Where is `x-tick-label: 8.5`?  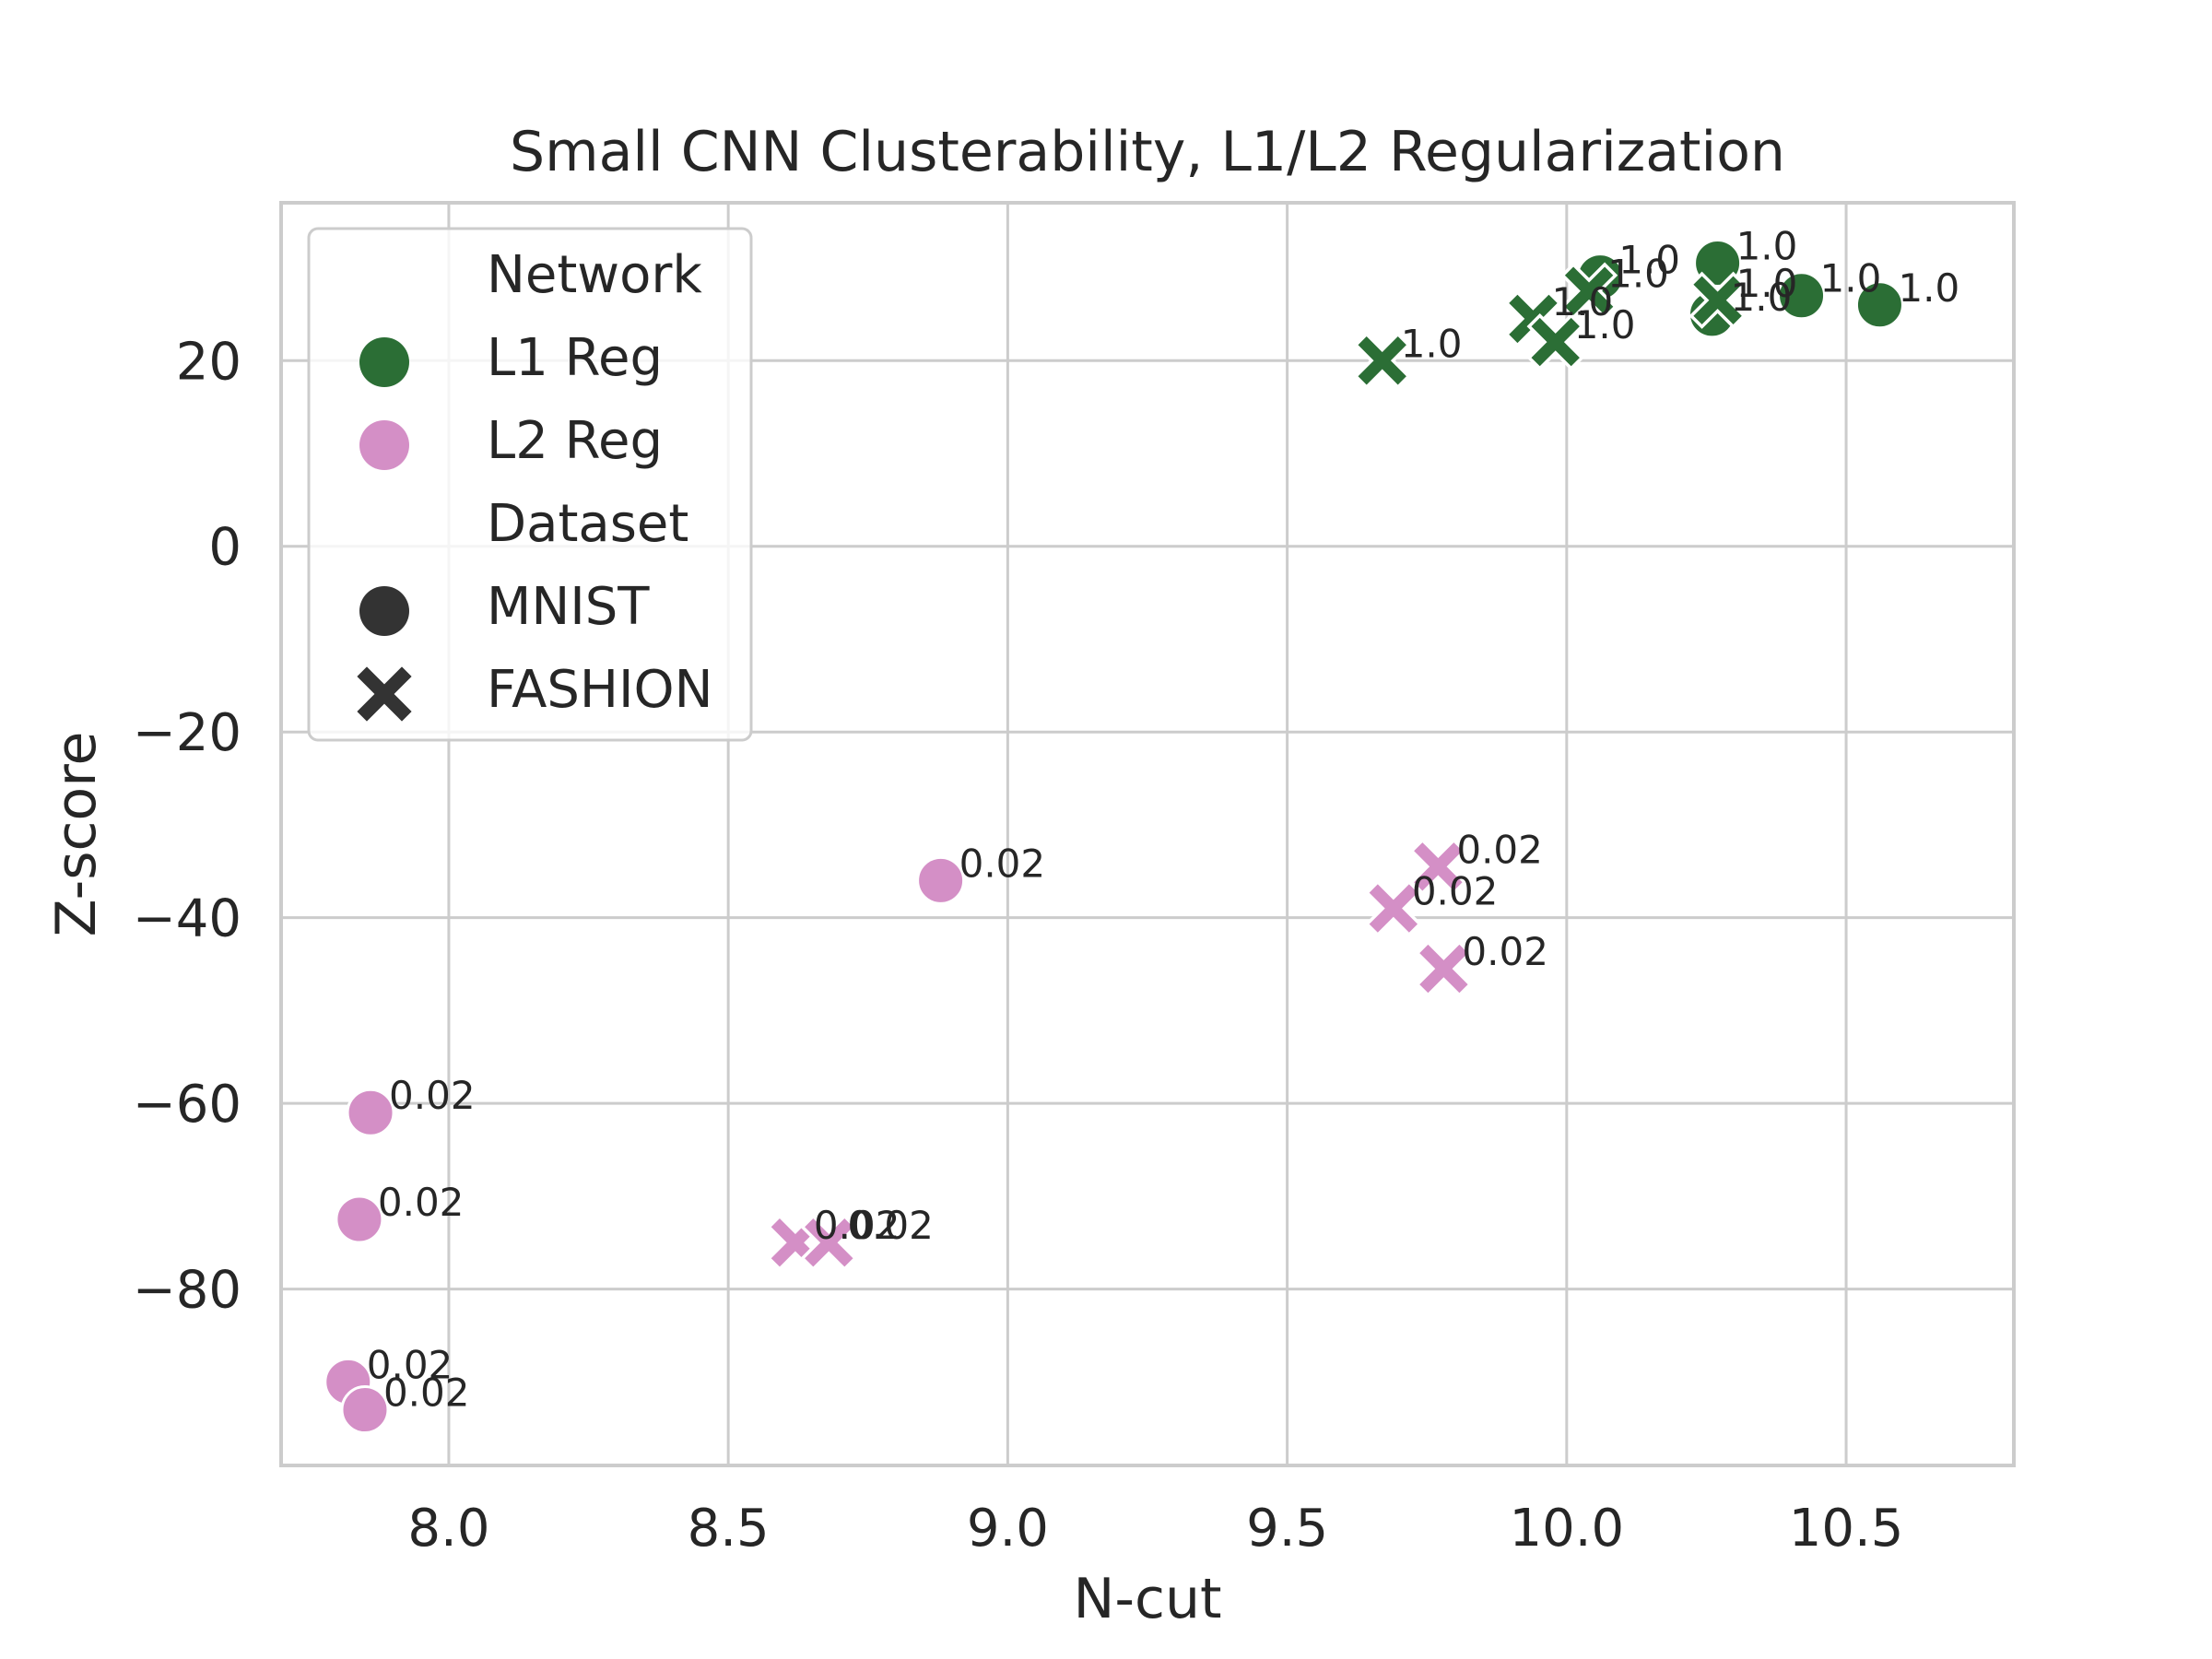 x-tick-label: 8.5 is located at coordinates (729, 1529).